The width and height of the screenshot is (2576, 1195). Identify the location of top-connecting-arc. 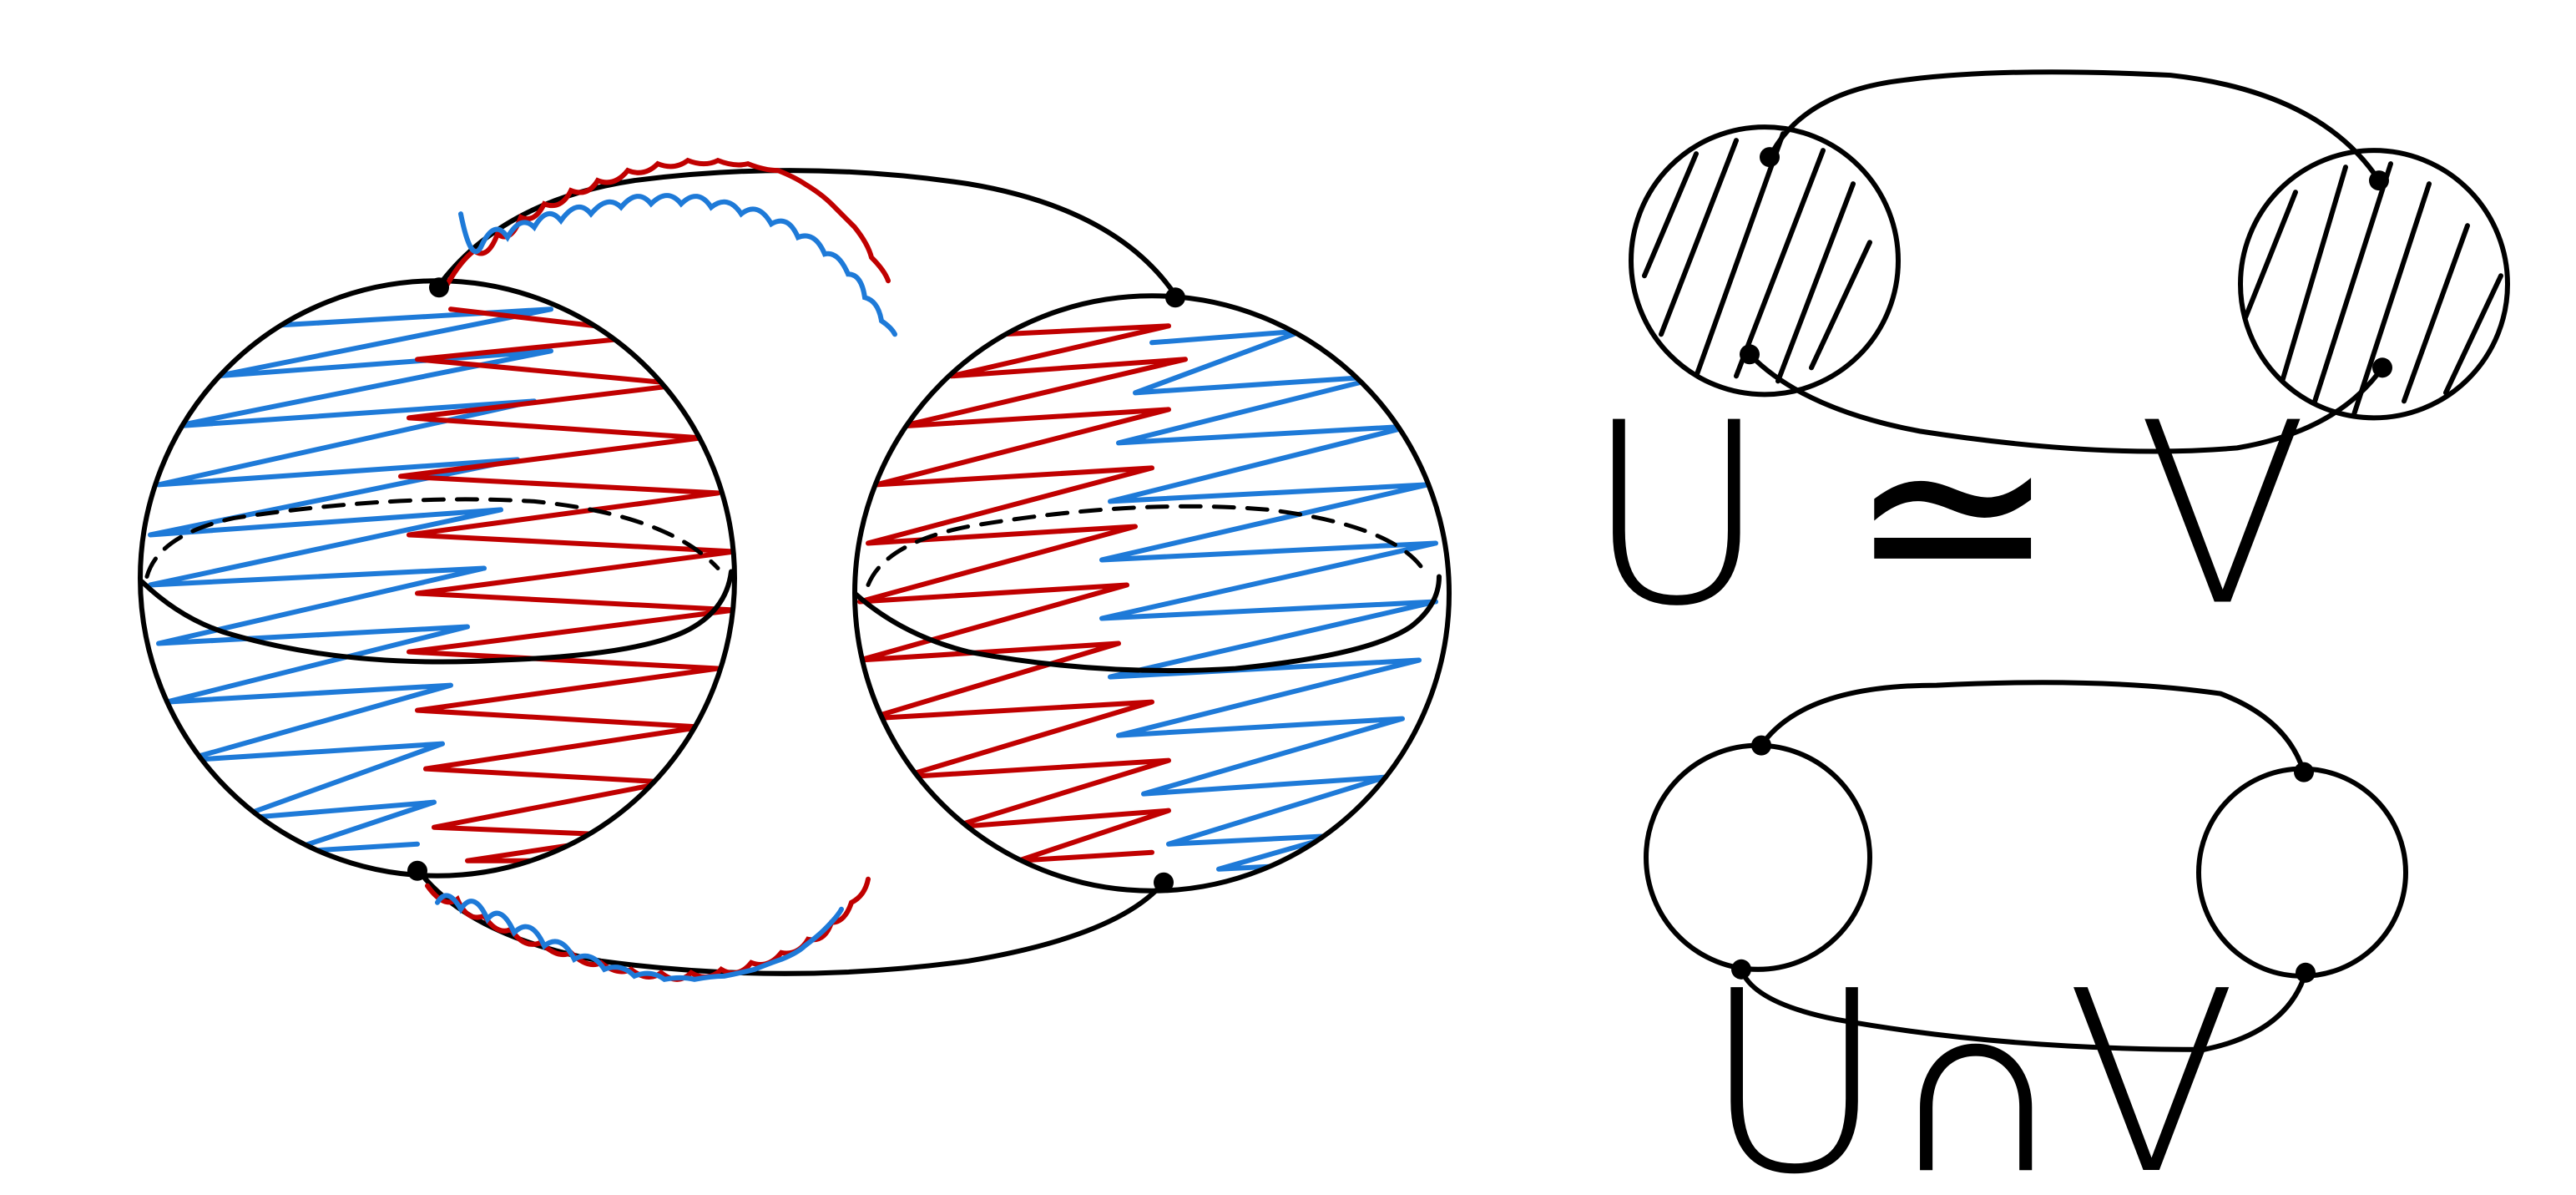
(807, 235).